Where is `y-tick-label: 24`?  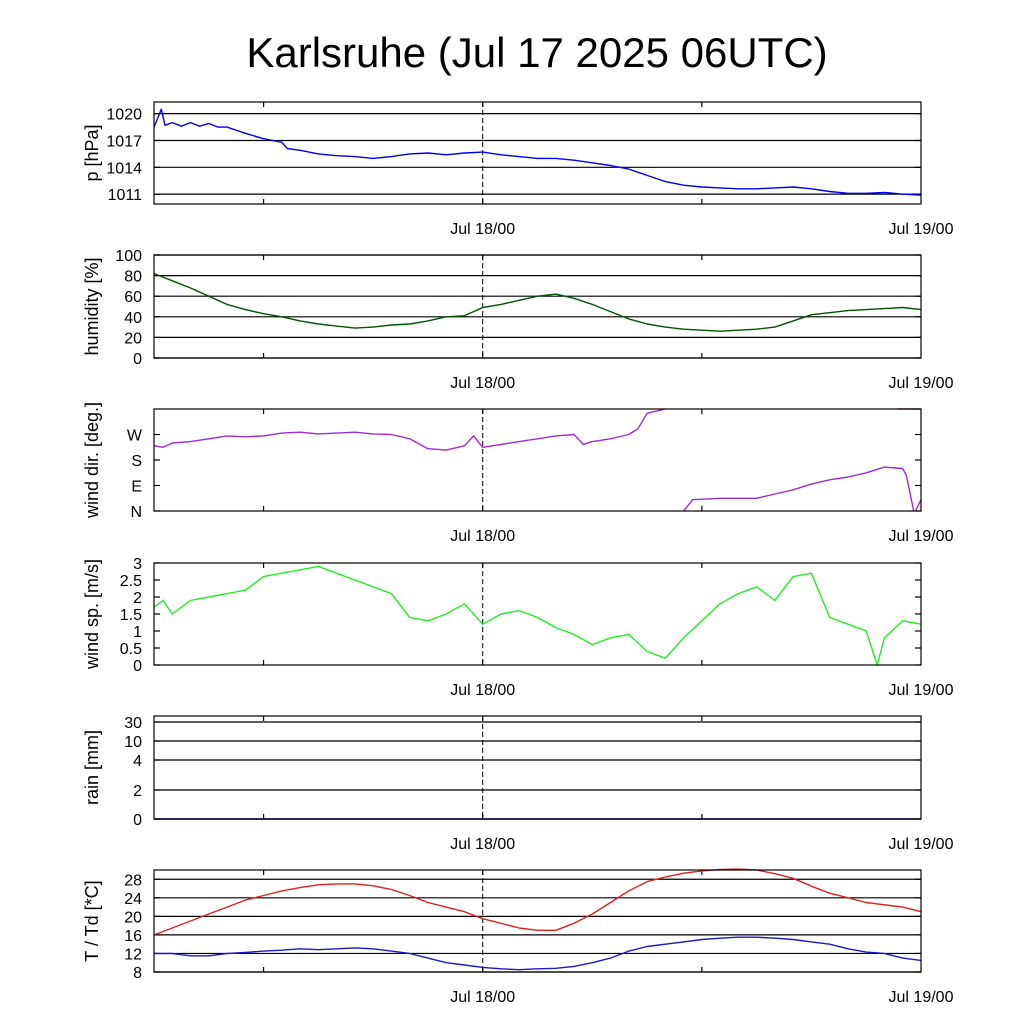
y-tick-label: 24 is located at coordinates (133, 899).